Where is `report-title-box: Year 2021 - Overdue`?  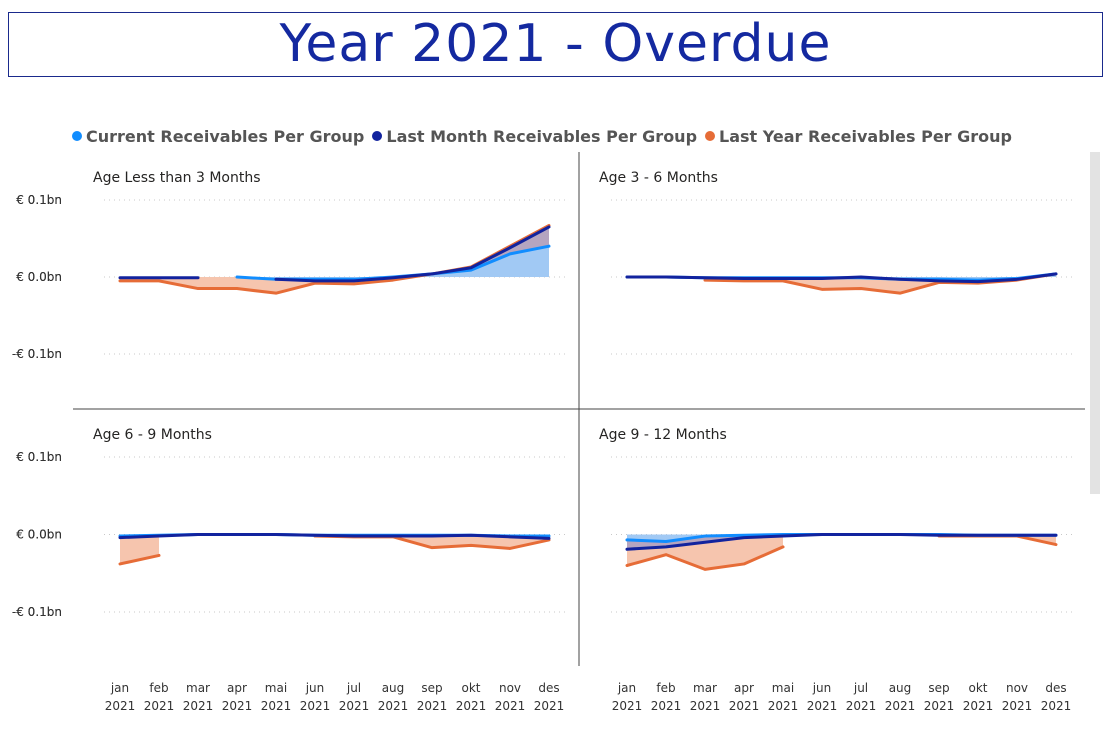 report-title-box: Year 2021 - Overdue is located at coordinates (555, 44).